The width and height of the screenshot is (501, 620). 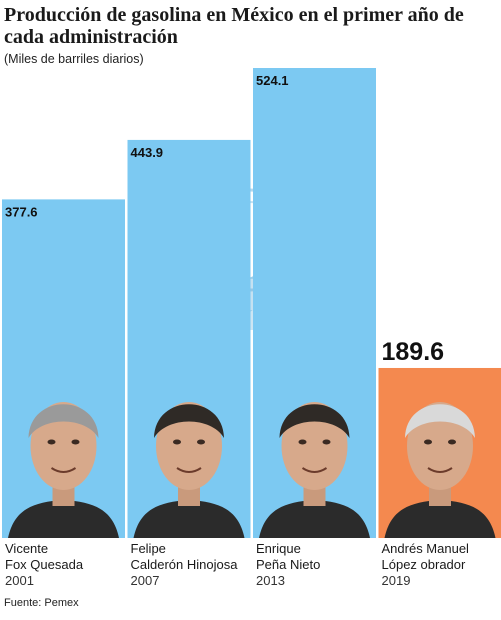 I want to click on category-label-4-line1: Andrés Manuel, so click(x=426, y=548).